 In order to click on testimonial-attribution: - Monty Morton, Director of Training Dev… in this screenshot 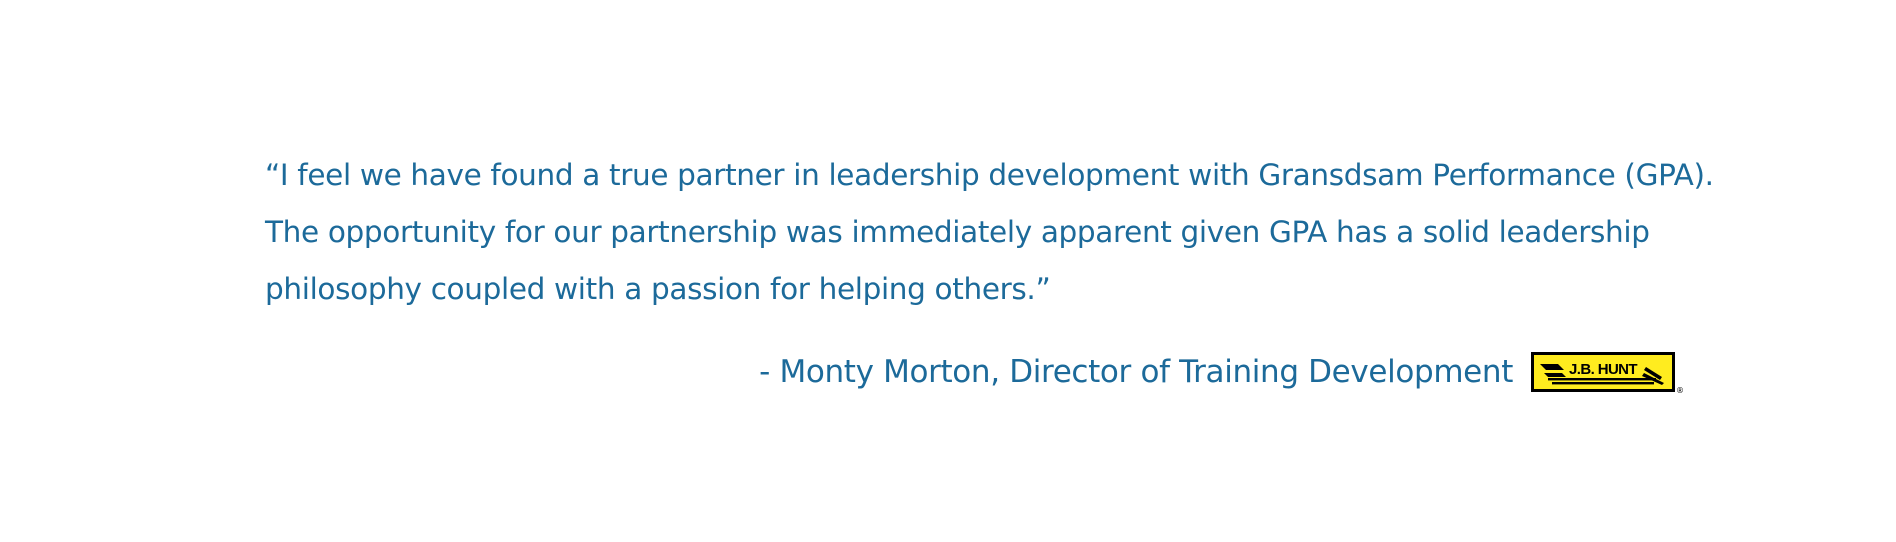, I will do `click(1221, 373)`.